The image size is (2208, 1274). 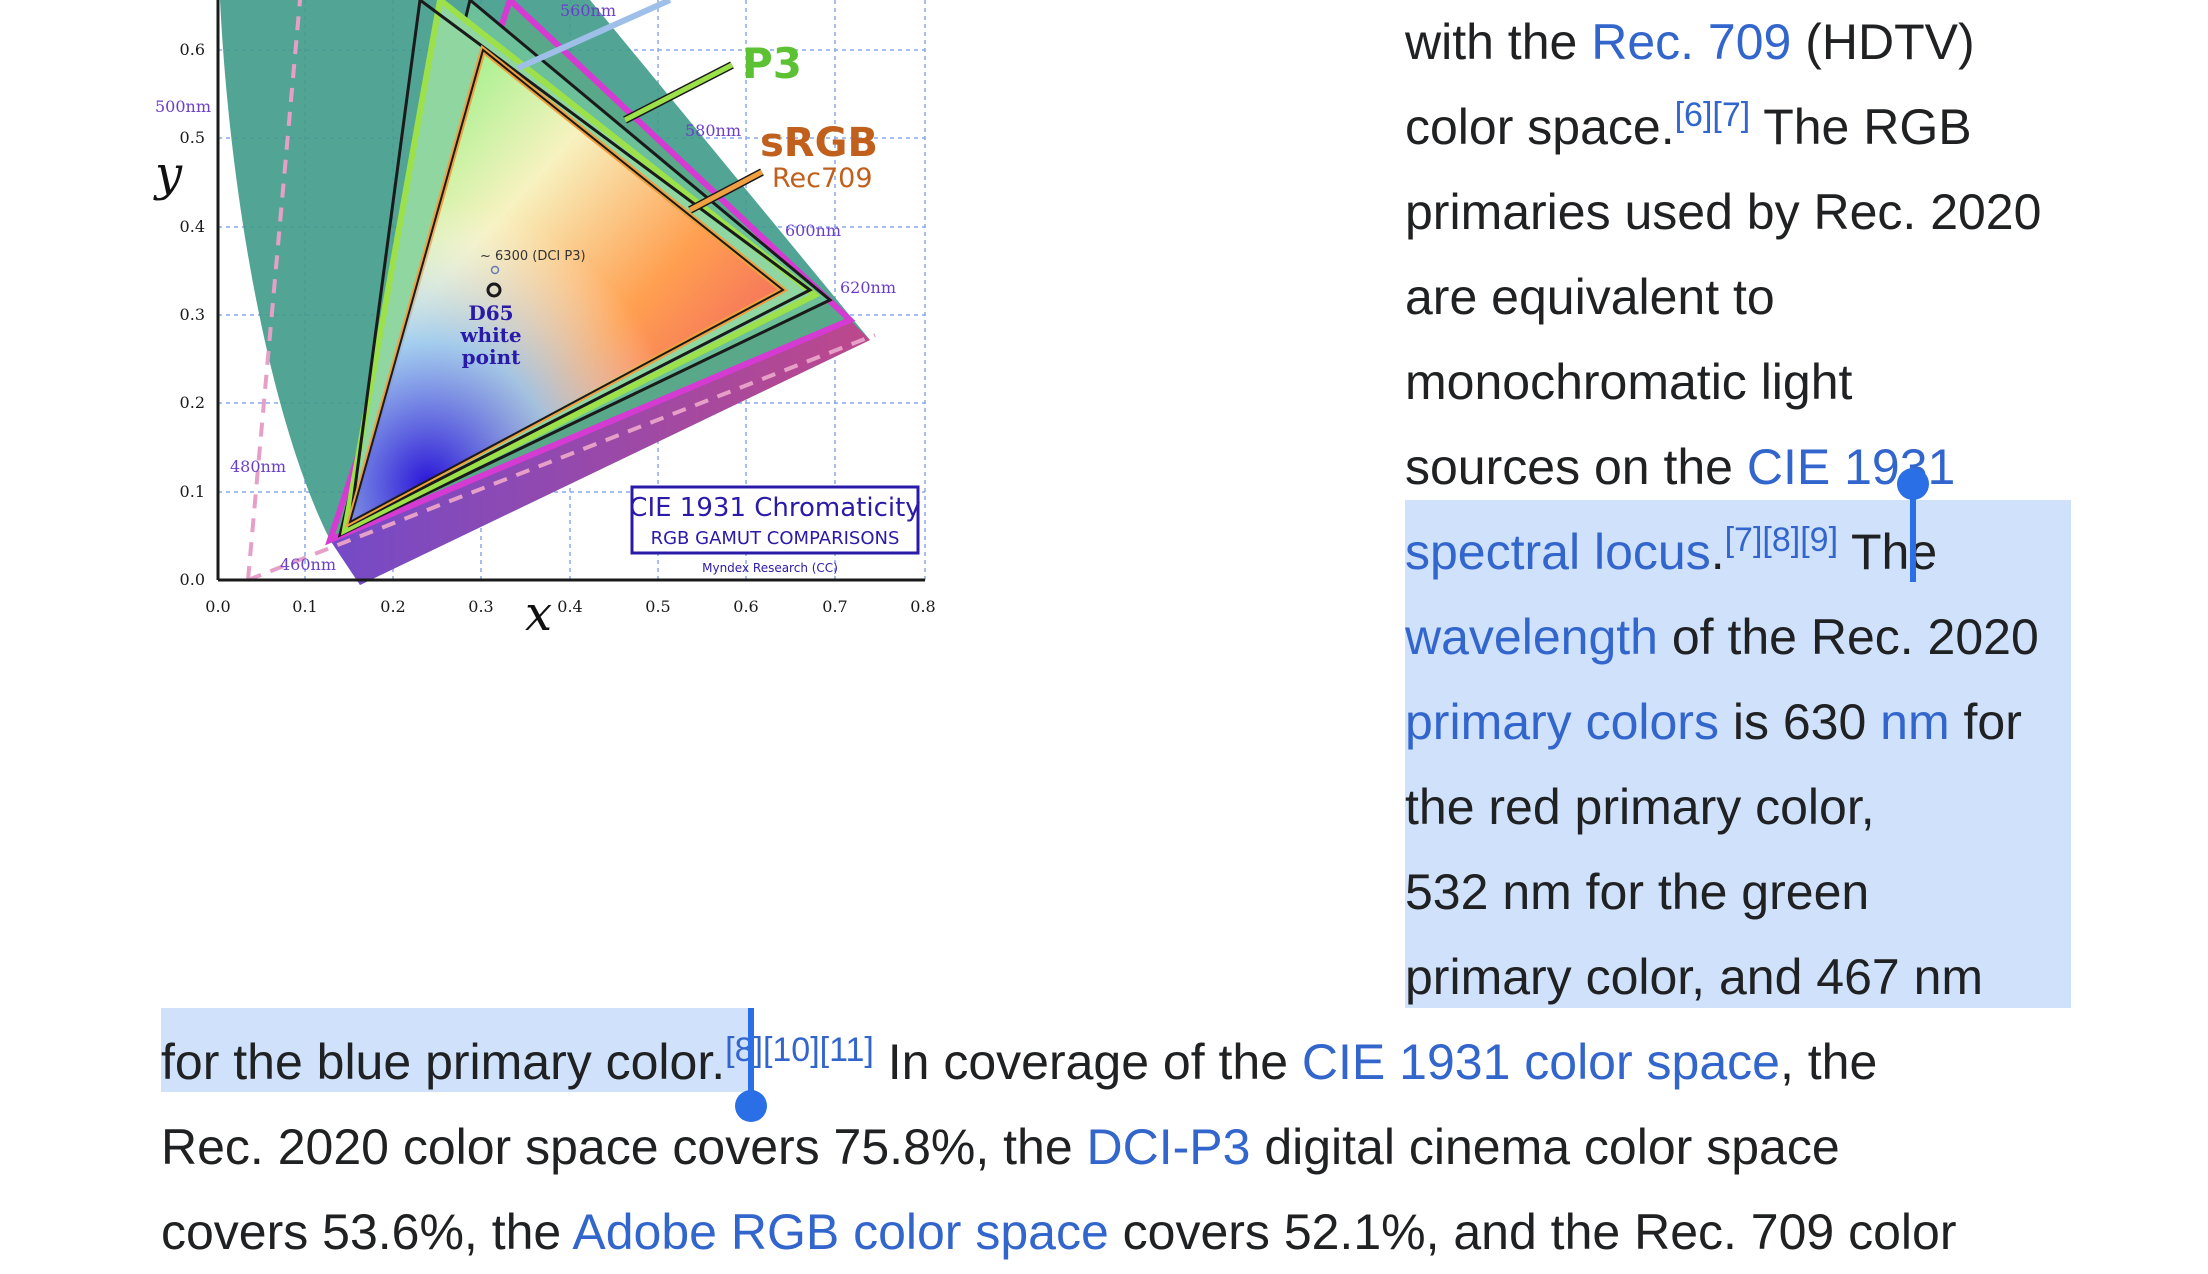 What do you see at coordinates (772, 63) in the screenshot?
I see `p3-label: P3` at bounding box center [772, 63].